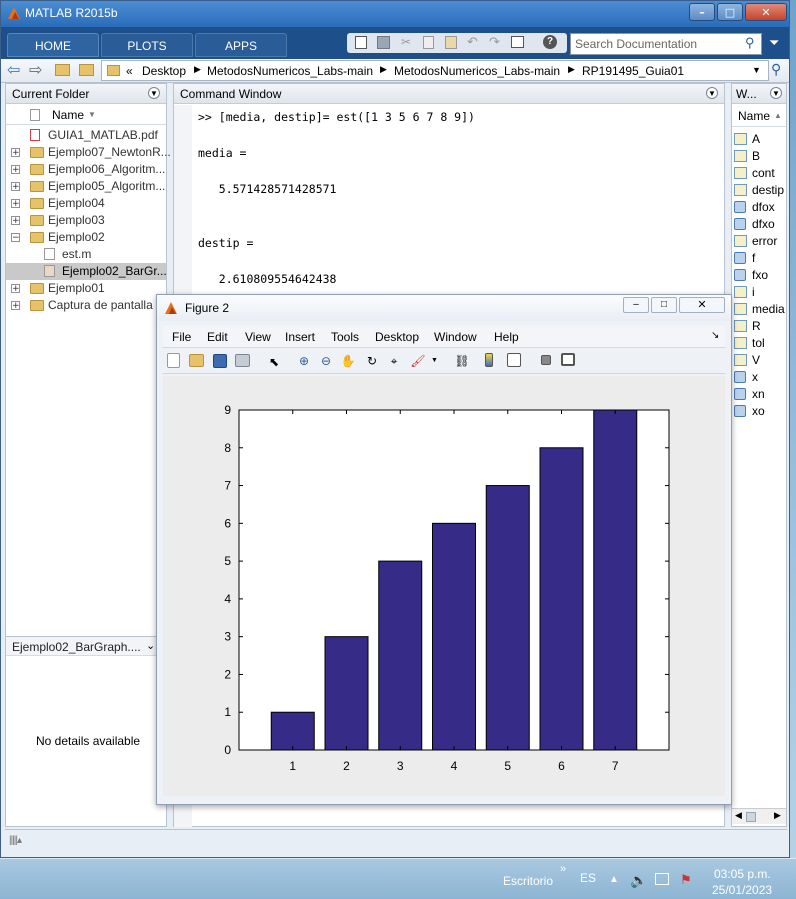 This screenshot has height=899, width=796. I want to click on action-center-icon: ⚑, so click(686, 879).